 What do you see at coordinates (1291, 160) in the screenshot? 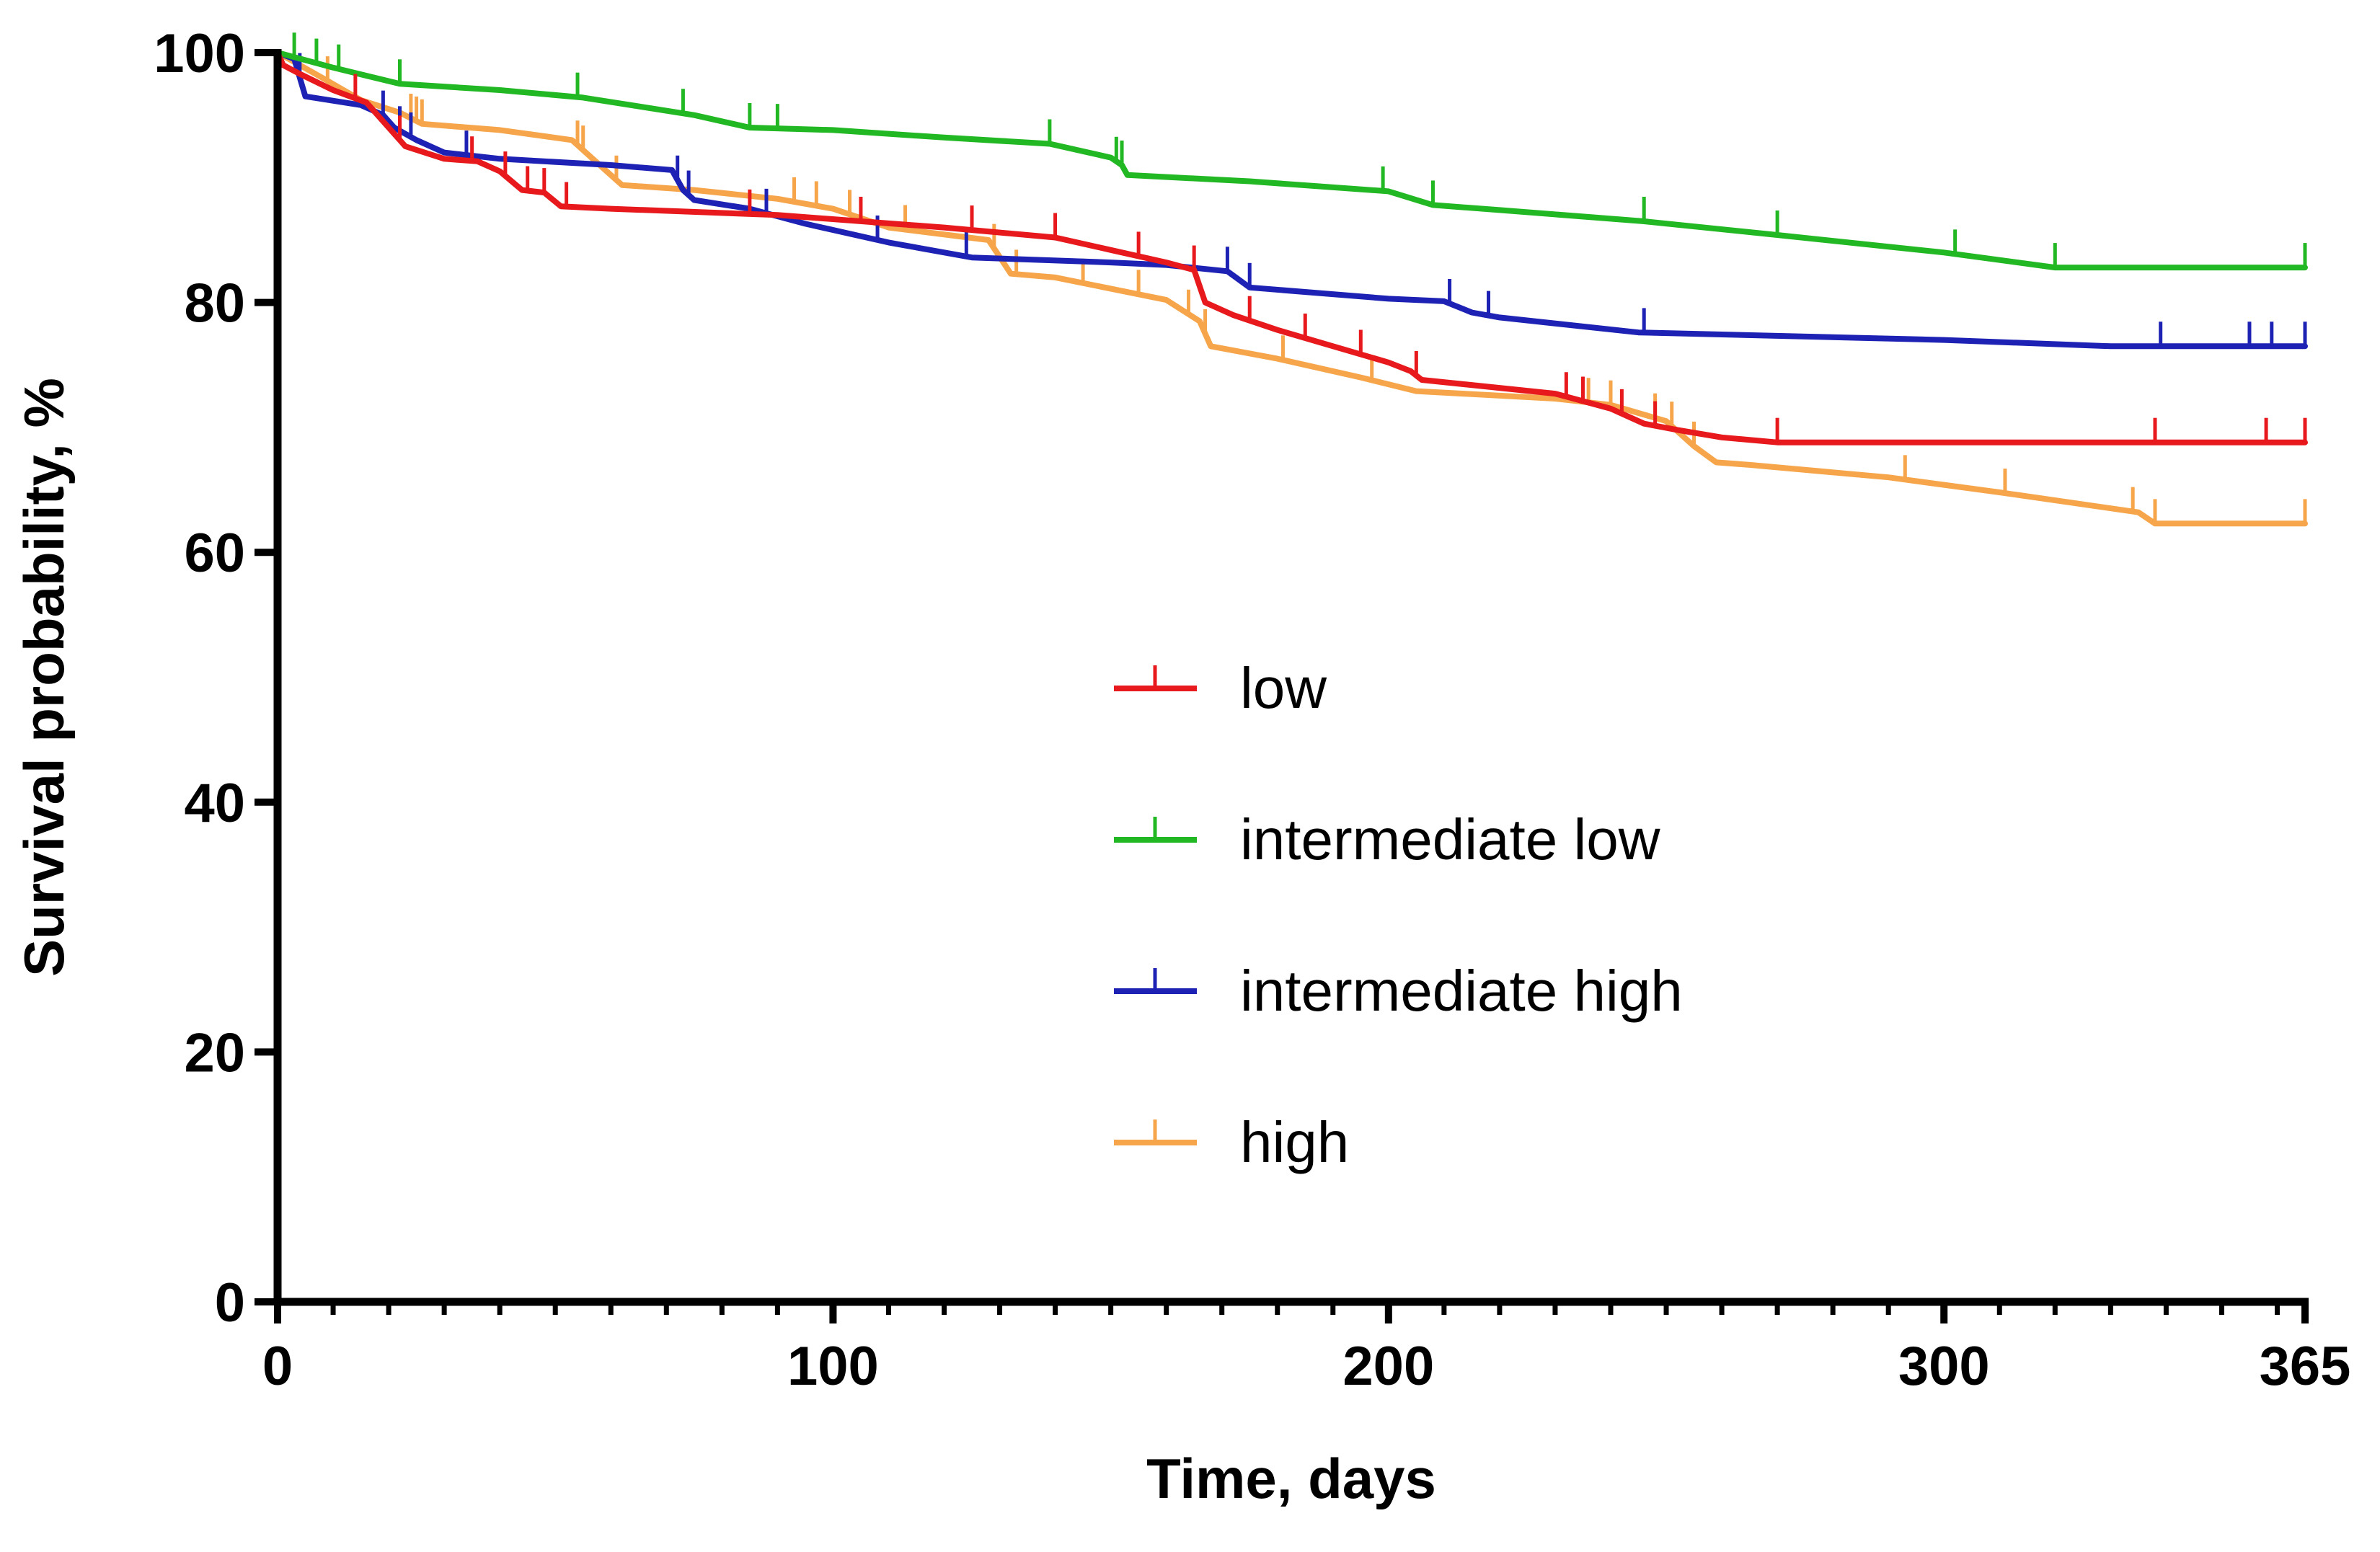
I see `series-line-intermediate-low` at bounding box center [1291, 160].